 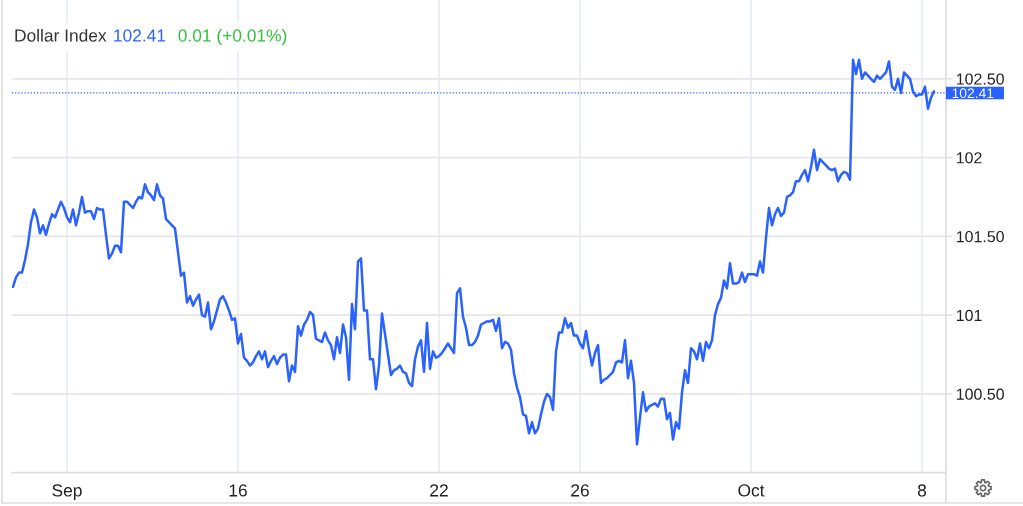 What do you see at coordinates (980, 79) in the screenshot?
I see `y-tick-label: 102.50` at bounding box center [980, 79].